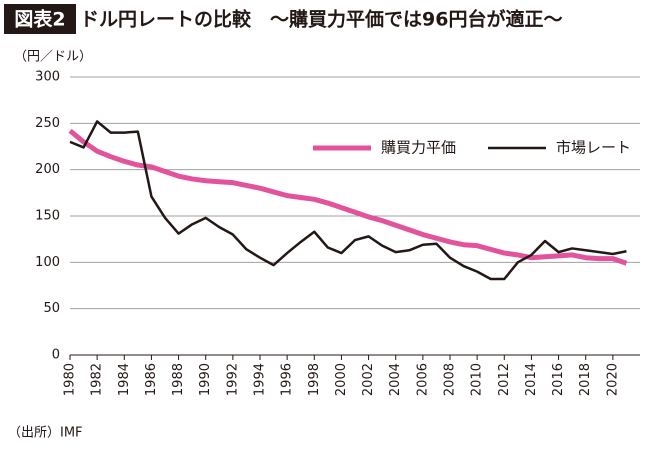 Image resolution: width=670 pixels, height=449 pixels. I want to click on x-tick-label: 1980, so click(70, 379).